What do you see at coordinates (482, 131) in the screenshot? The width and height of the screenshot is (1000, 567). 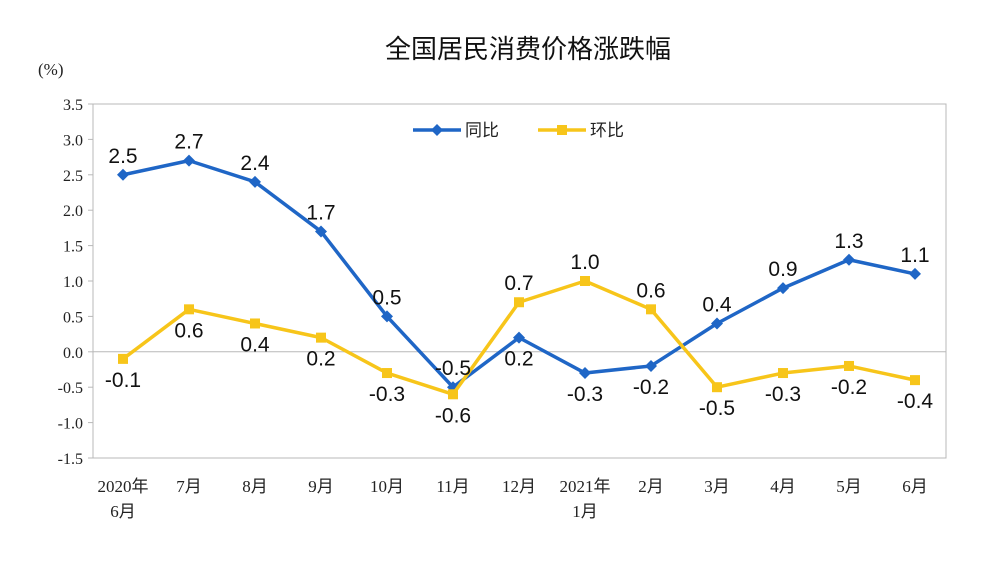 I see `legend-label: 同比` at bounding box center [482, 131].